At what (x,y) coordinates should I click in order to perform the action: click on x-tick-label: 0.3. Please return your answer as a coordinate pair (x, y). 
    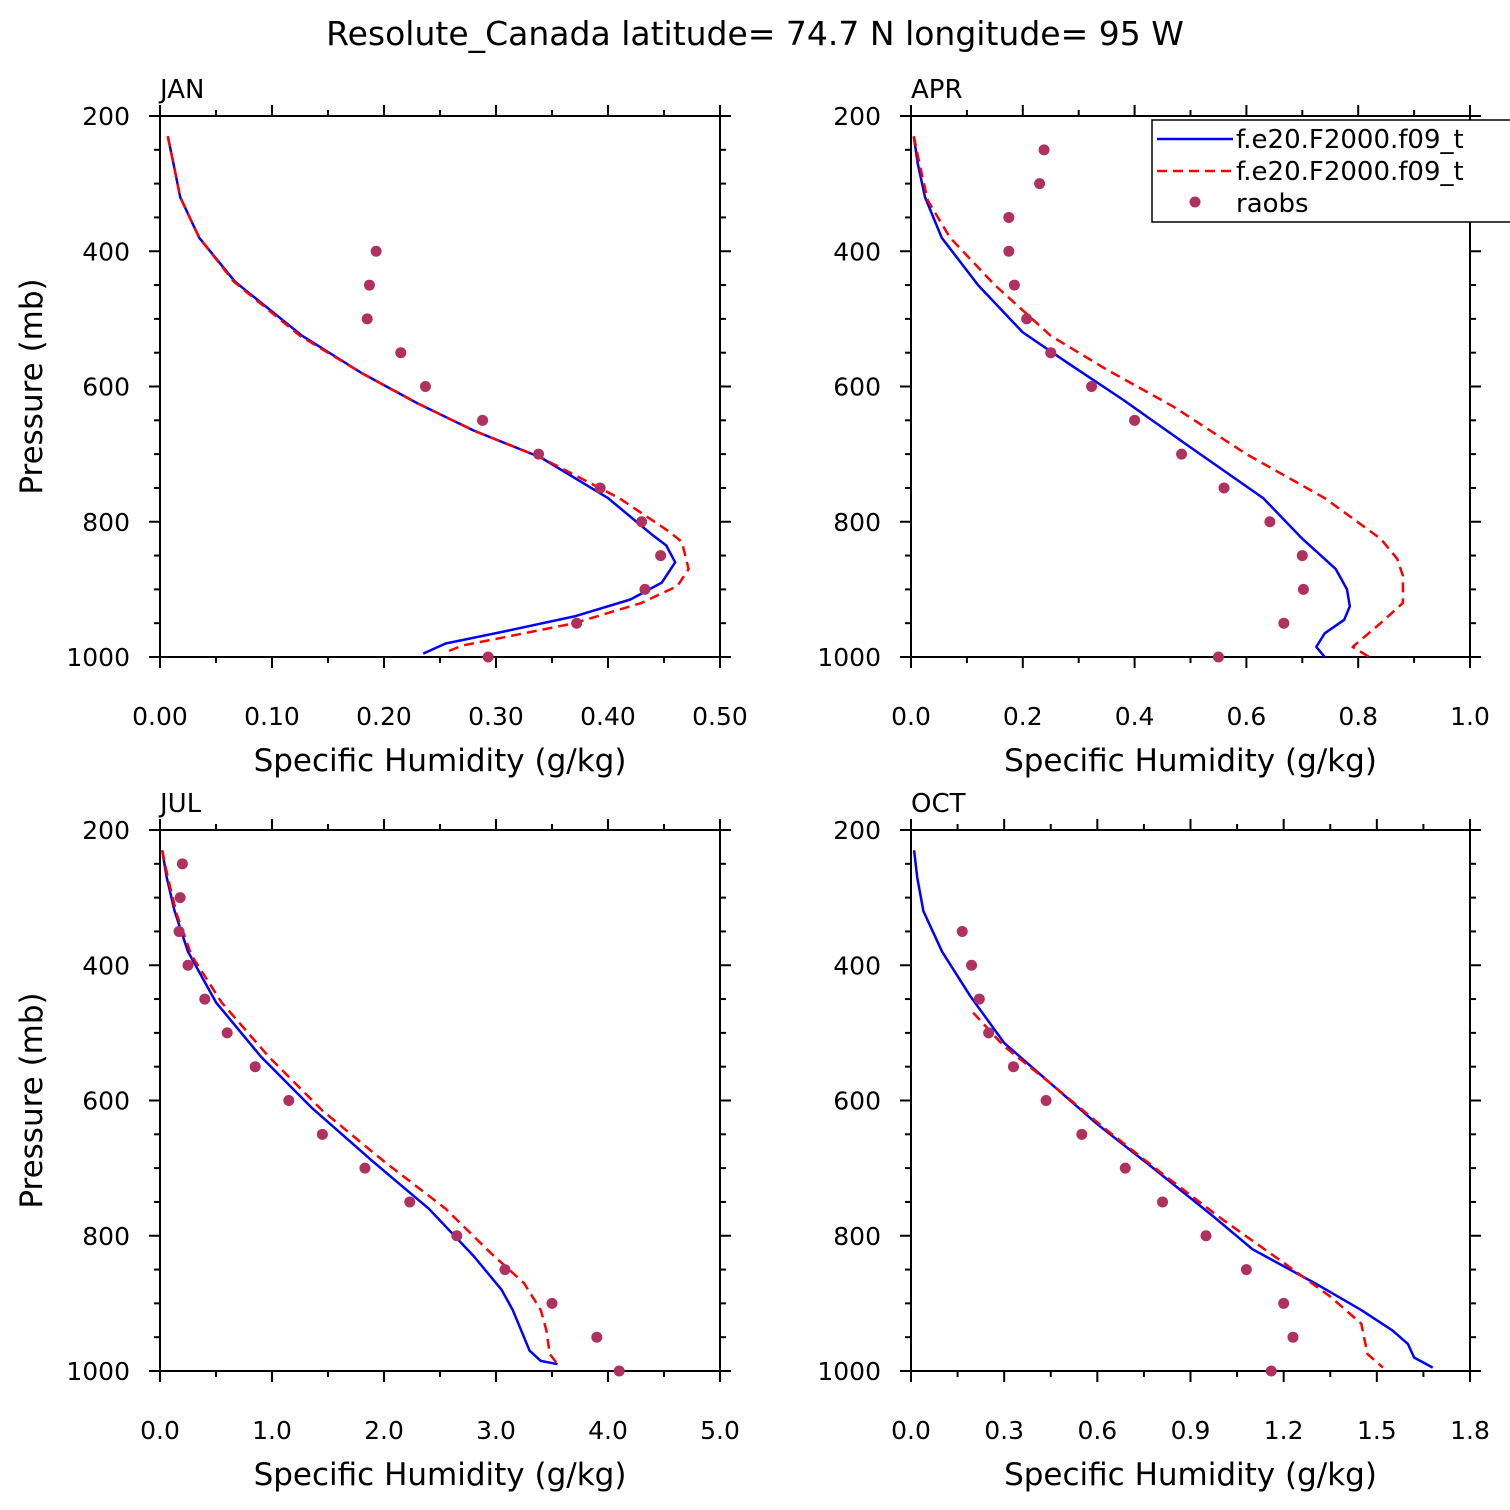
    Looking at the image, I should click on (1004, 1430).